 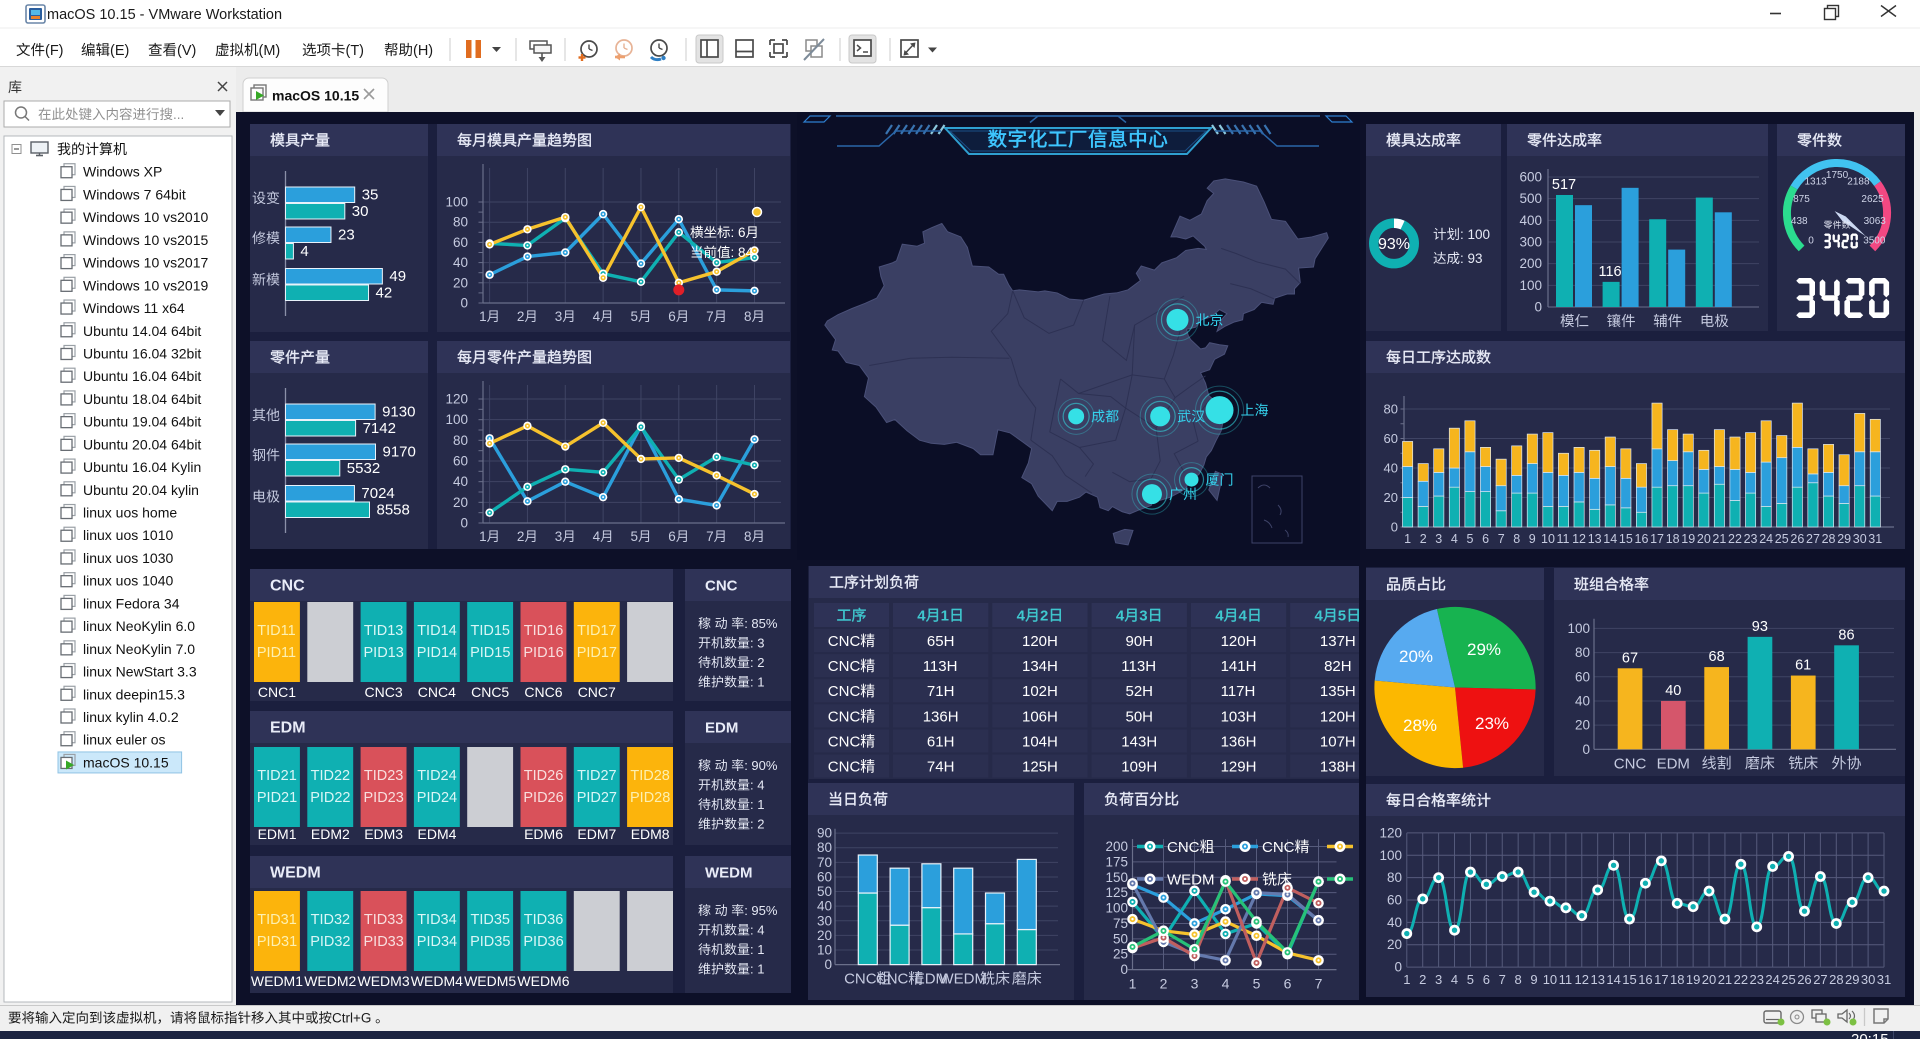 What do you see at coordinates (437, 798) in the screenshot?
I see `svg-text: PID24` at bounding box center [437, 798].